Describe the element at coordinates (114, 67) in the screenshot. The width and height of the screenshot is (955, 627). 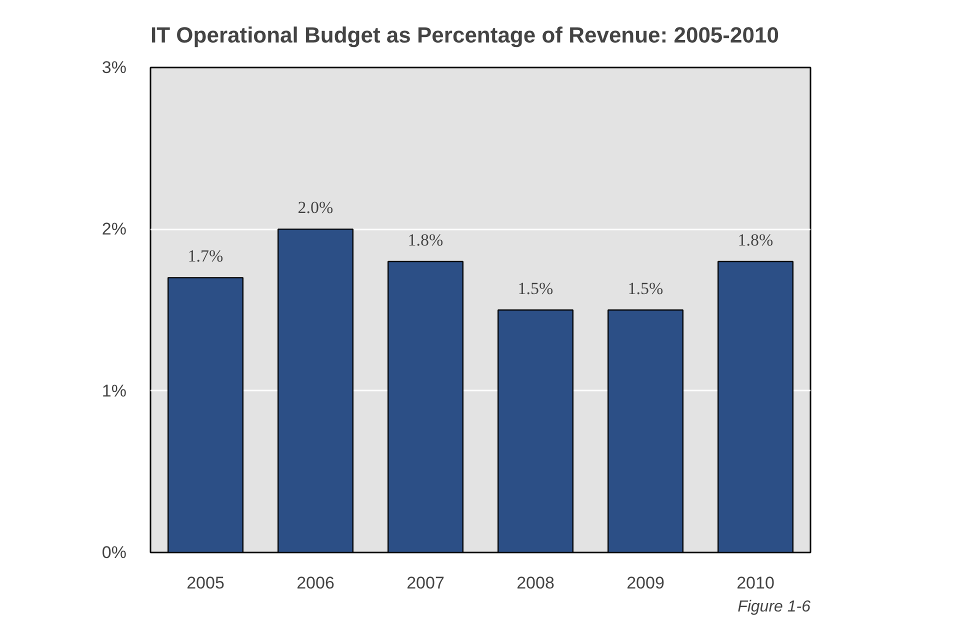
I see `y-tick-label: 3%` at that location.